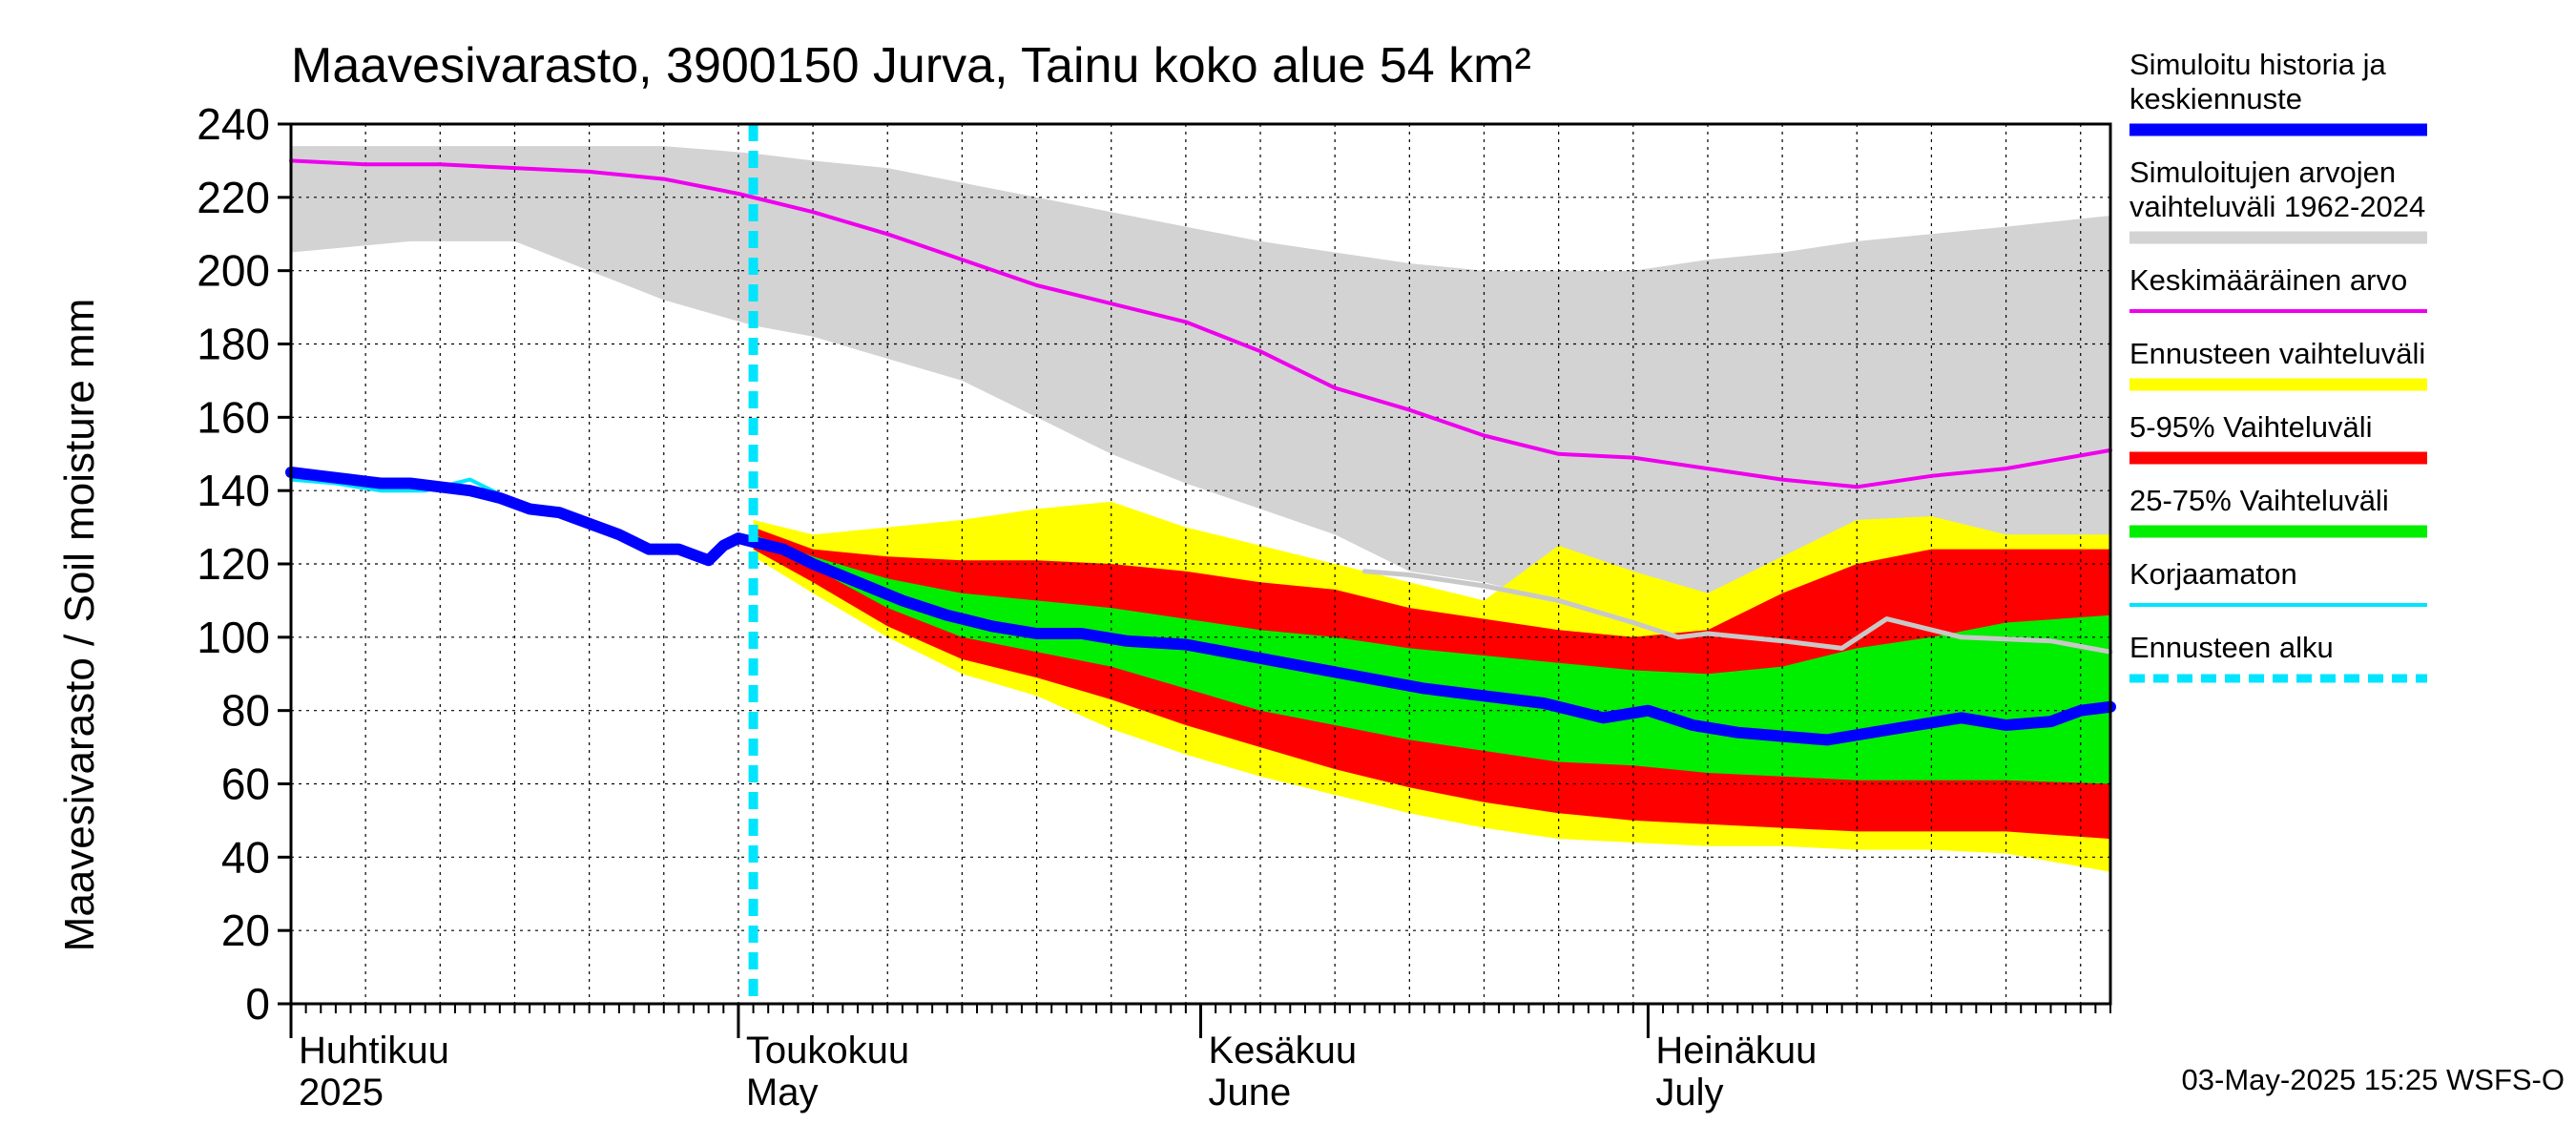 The width and height of the screenshot is (2576, 1145). Describe the element at coordinates (233, 344) in the screenshot. I see `y-tick-label: 180` at that location.